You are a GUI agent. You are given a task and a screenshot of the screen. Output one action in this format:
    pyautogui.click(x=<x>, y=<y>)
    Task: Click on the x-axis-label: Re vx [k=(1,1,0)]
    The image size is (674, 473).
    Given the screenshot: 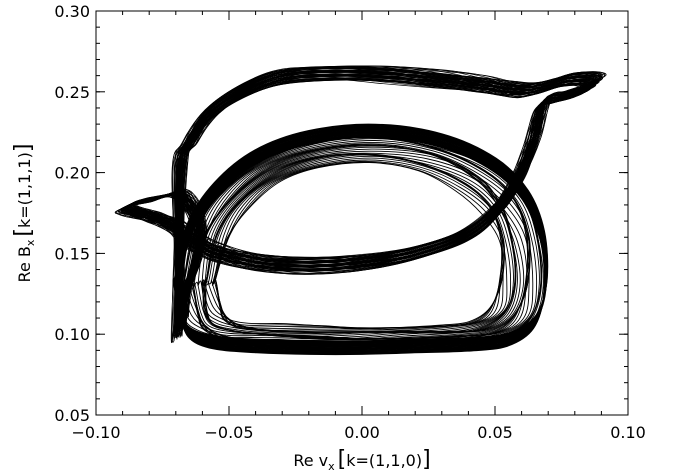 What is the action you would take?
    pyautogui.click(x=361, y=460)
    